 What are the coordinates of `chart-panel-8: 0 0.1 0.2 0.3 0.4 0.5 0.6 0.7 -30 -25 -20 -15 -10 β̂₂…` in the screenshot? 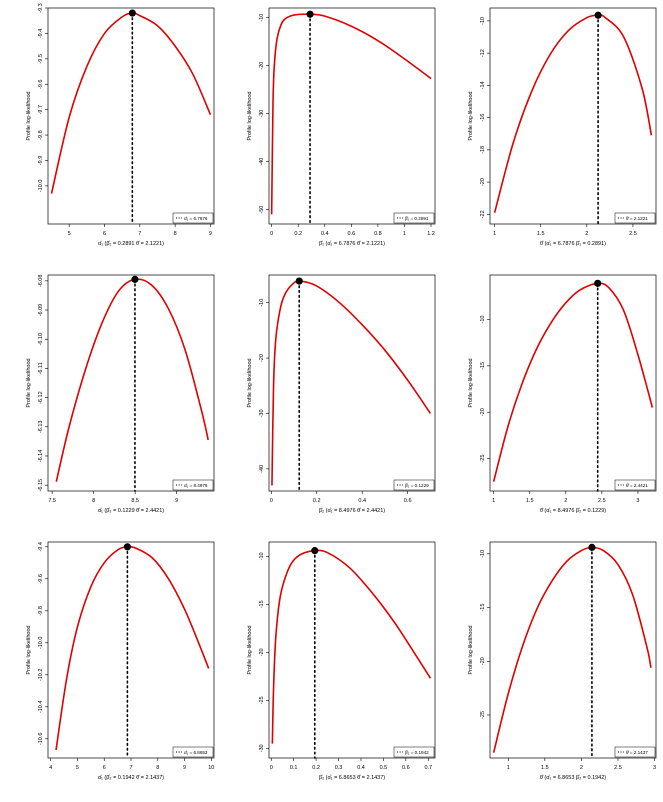 It's located at (331, 667).